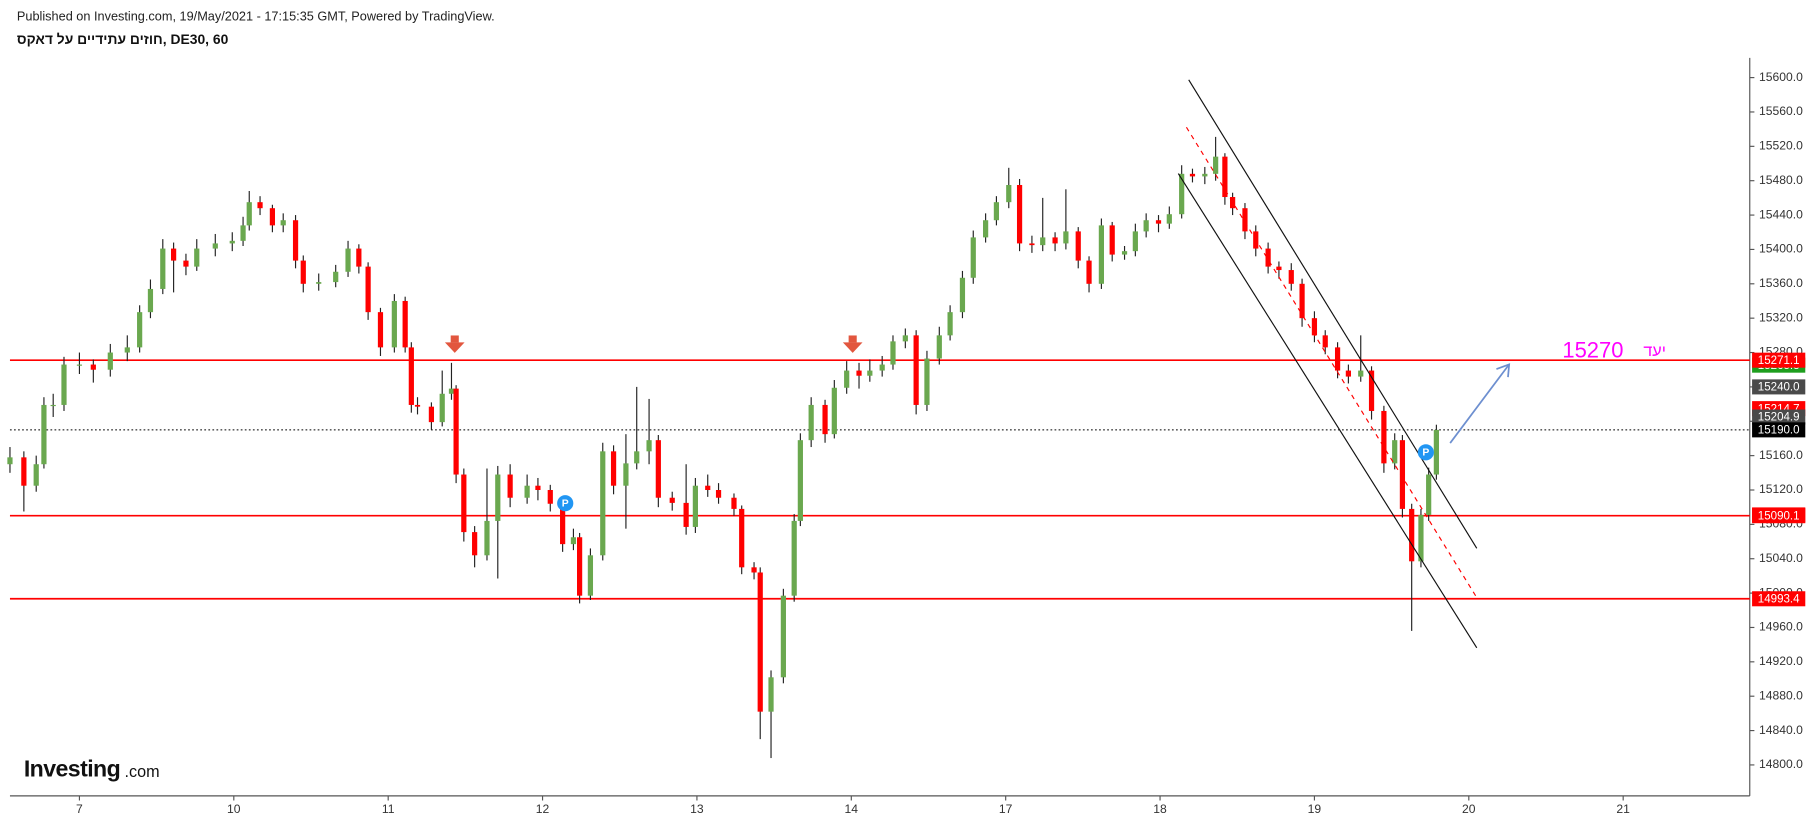 The image size is (1806, 819). Describe the element at coordinates (1781, 146) in the screenshot. I see `y-tick-label: 15520.0` at that location.